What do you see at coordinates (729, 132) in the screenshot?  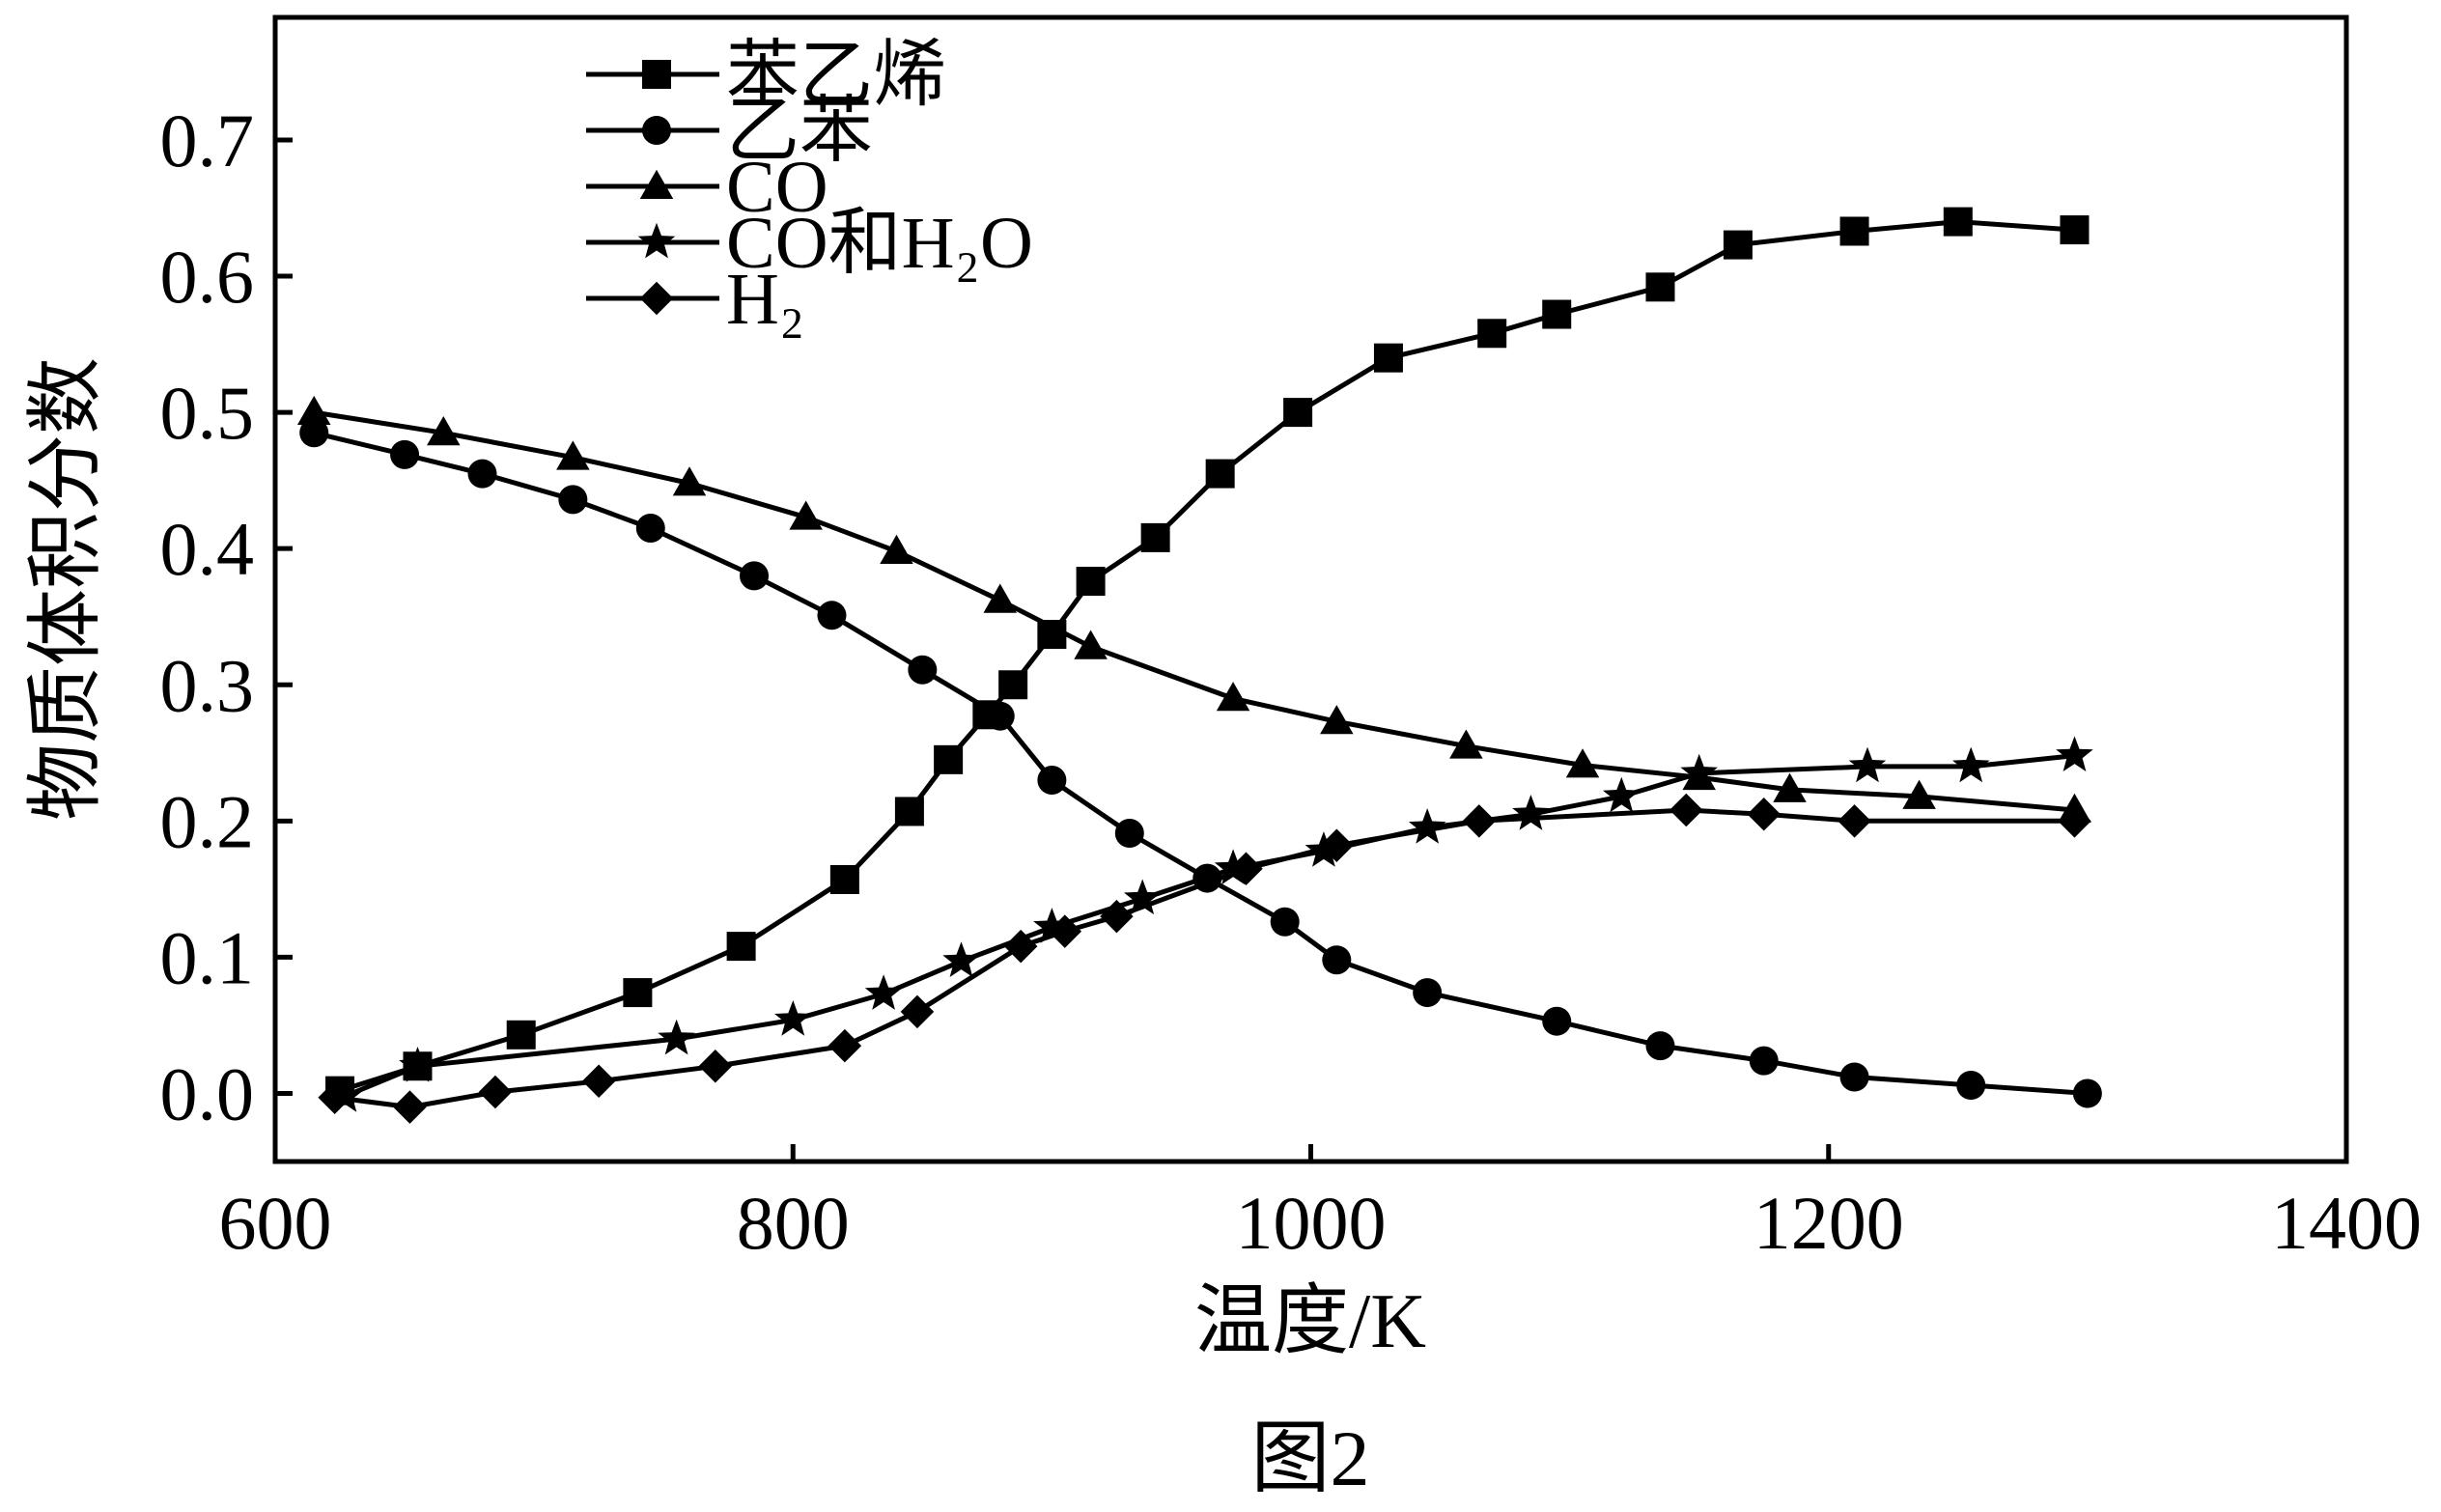 I see `legend-item-circle: 乙苯` at bounding box center [729, 132].